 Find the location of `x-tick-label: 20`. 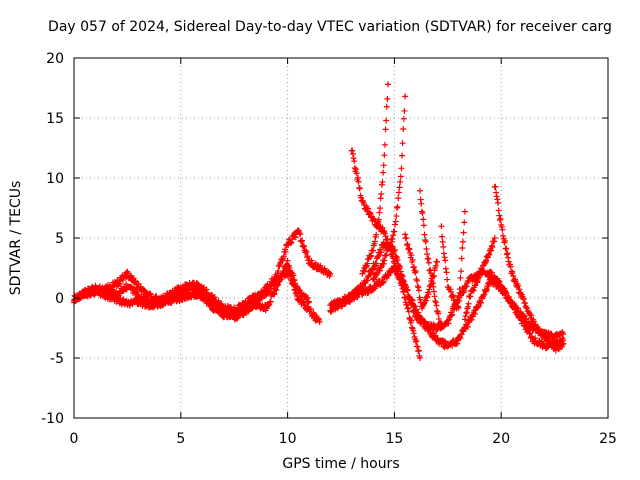

x-tick-label: 20 is located at coordinates (501, 439).